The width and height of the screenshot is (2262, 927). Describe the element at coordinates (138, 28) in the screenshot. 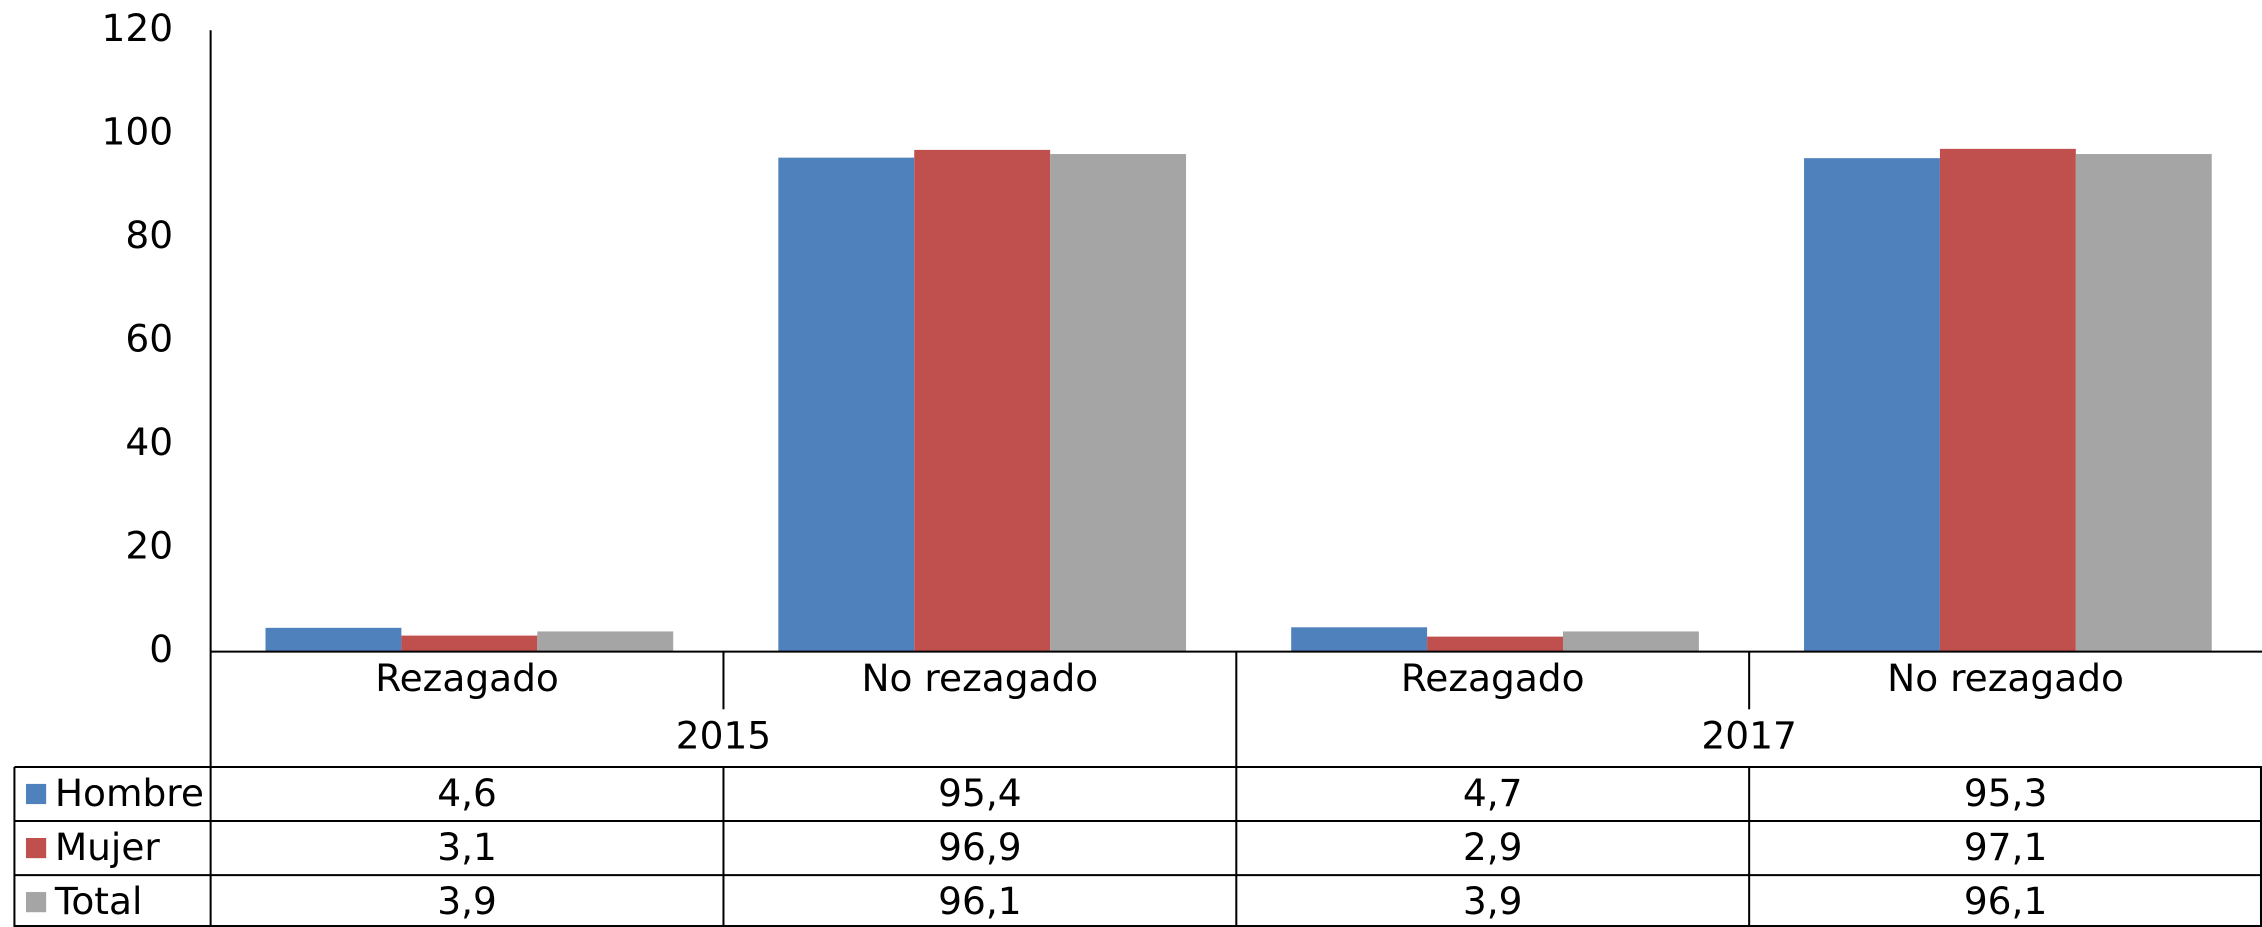

I see `y-tick-label: 120` at that location.